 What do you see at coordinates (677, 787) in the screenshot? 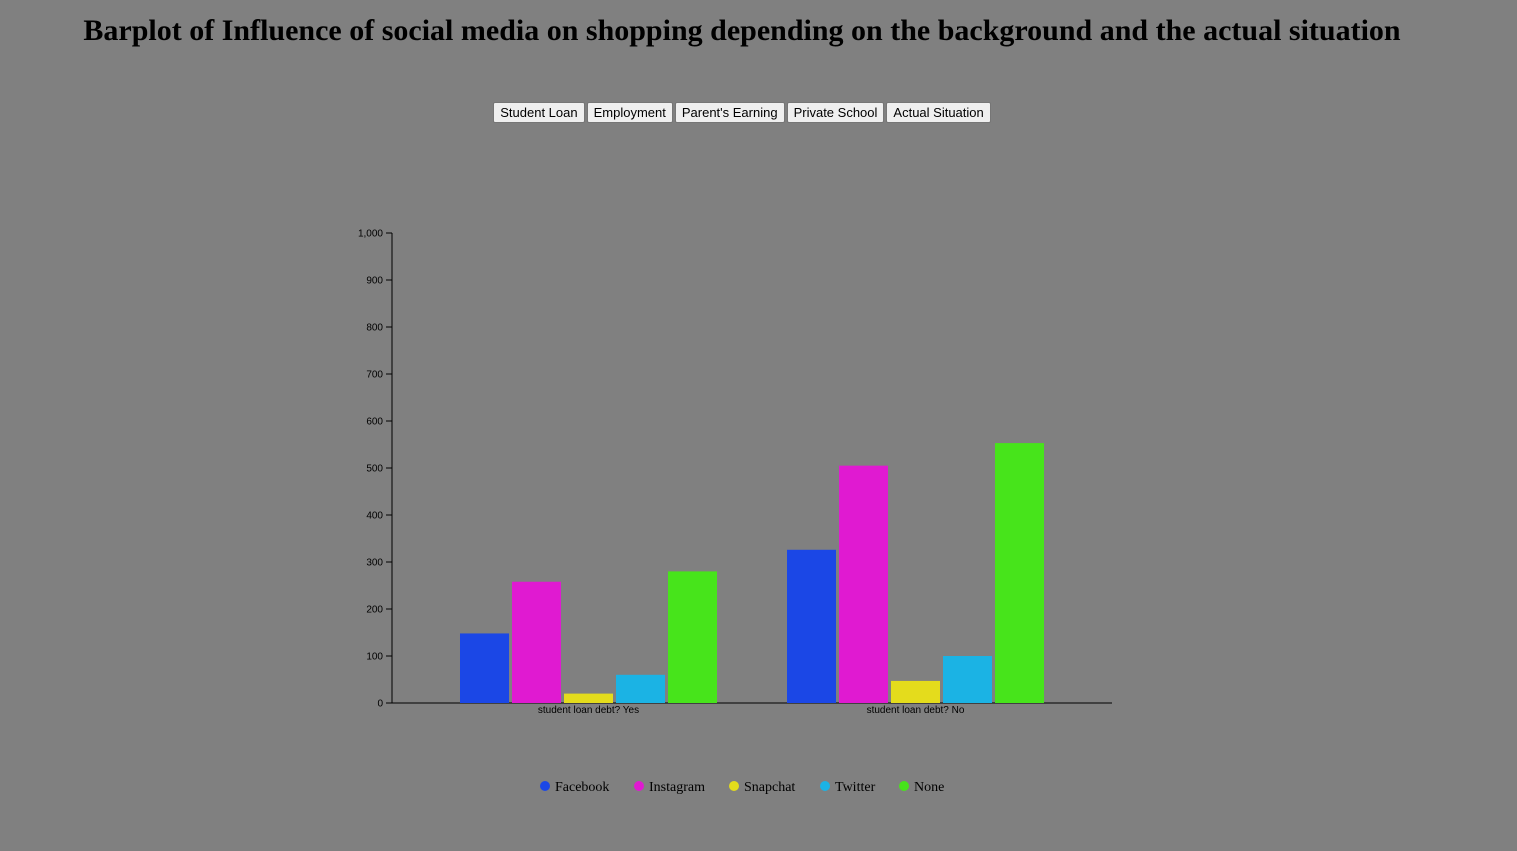
I see `legend-label-instagram: Instagram` at bounding box center [677, 787].